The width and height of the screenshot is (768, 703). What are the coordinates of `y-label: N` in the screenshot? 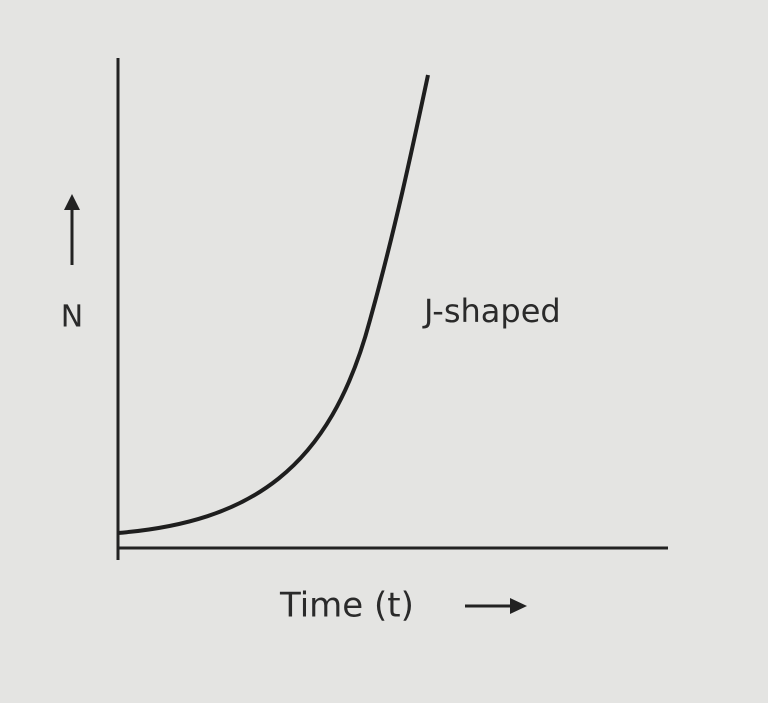 It's located at (72, 317).